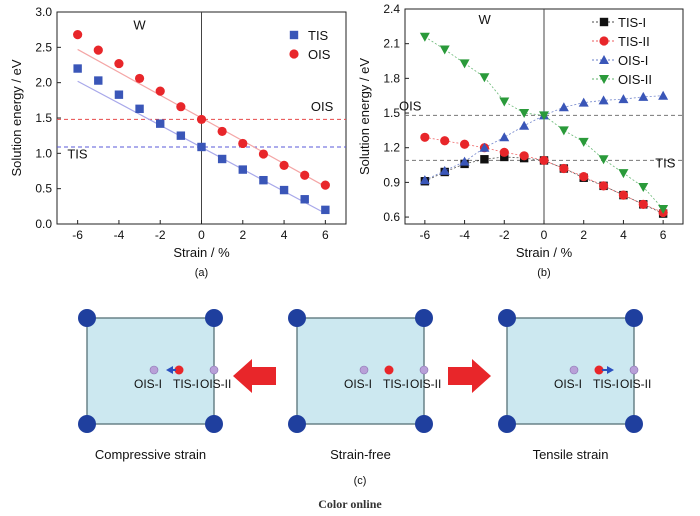  Describe the element at coordinates (201, 273) in the screenshot. I see `panel-label: (a)` at that location.